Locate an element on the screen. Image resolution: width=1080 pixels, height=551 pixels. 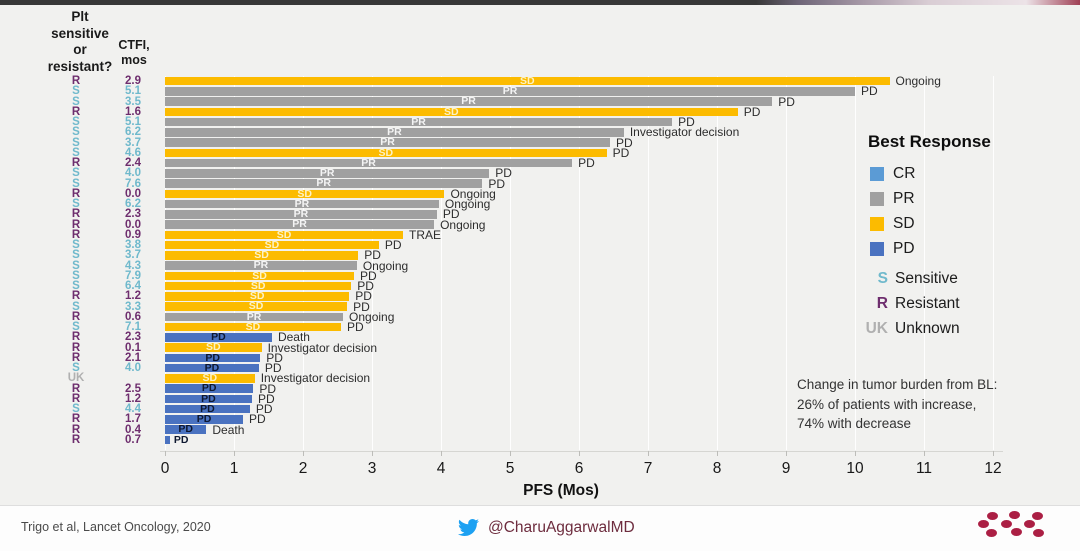
legend-item-label: SD is located at coordinates (904, 223).